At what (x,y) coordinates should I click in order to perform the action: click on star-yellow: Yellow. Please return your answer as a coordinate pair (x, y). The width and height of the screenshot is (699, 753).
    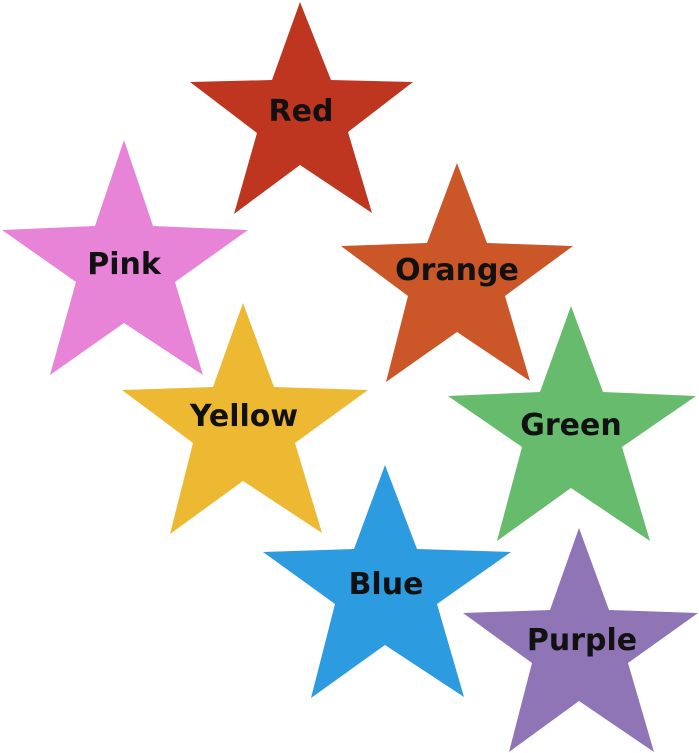
    Looking at the image, I should click on (245, 418).